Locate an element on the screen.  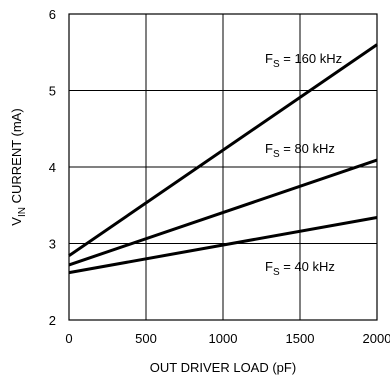
series-label-160khz: FS = 160 kHz is located at coordinates (303, 60).